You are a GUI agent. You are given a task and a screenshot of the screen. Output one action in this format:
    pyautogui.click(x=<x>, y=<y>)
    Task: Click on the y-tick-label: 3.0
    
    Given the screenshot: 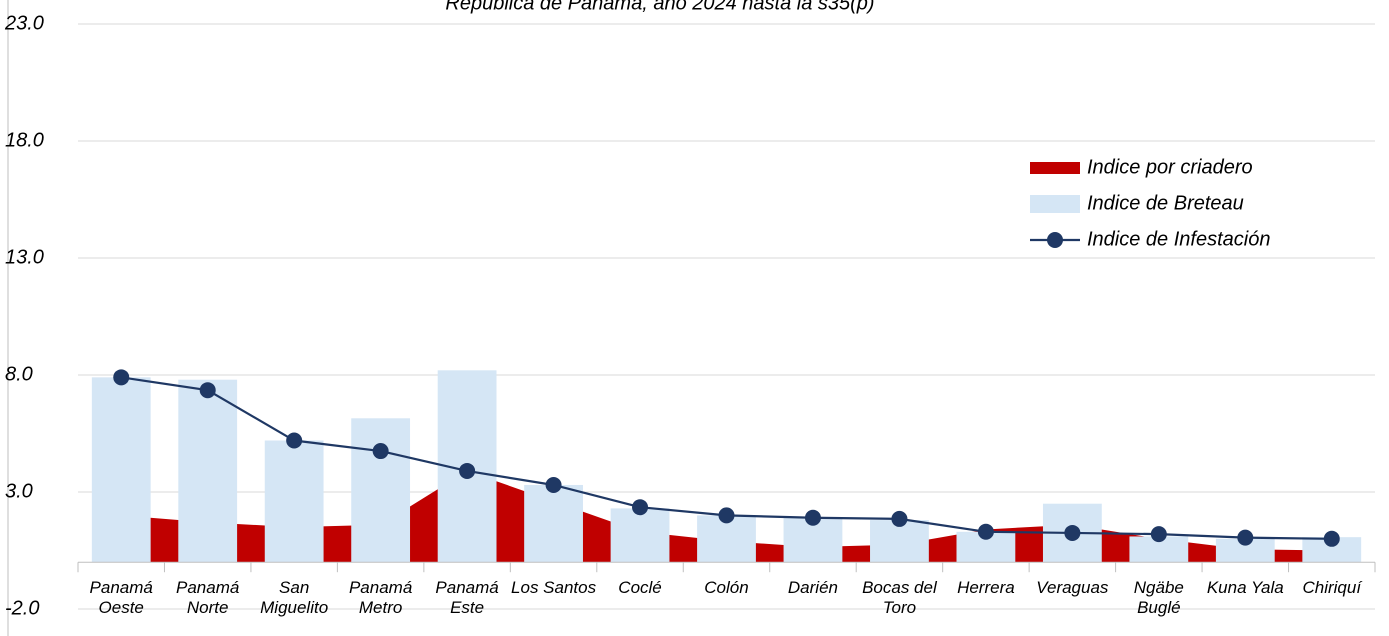 What is the action you would take?
    pyautogui.click(x=19, y=491)
    